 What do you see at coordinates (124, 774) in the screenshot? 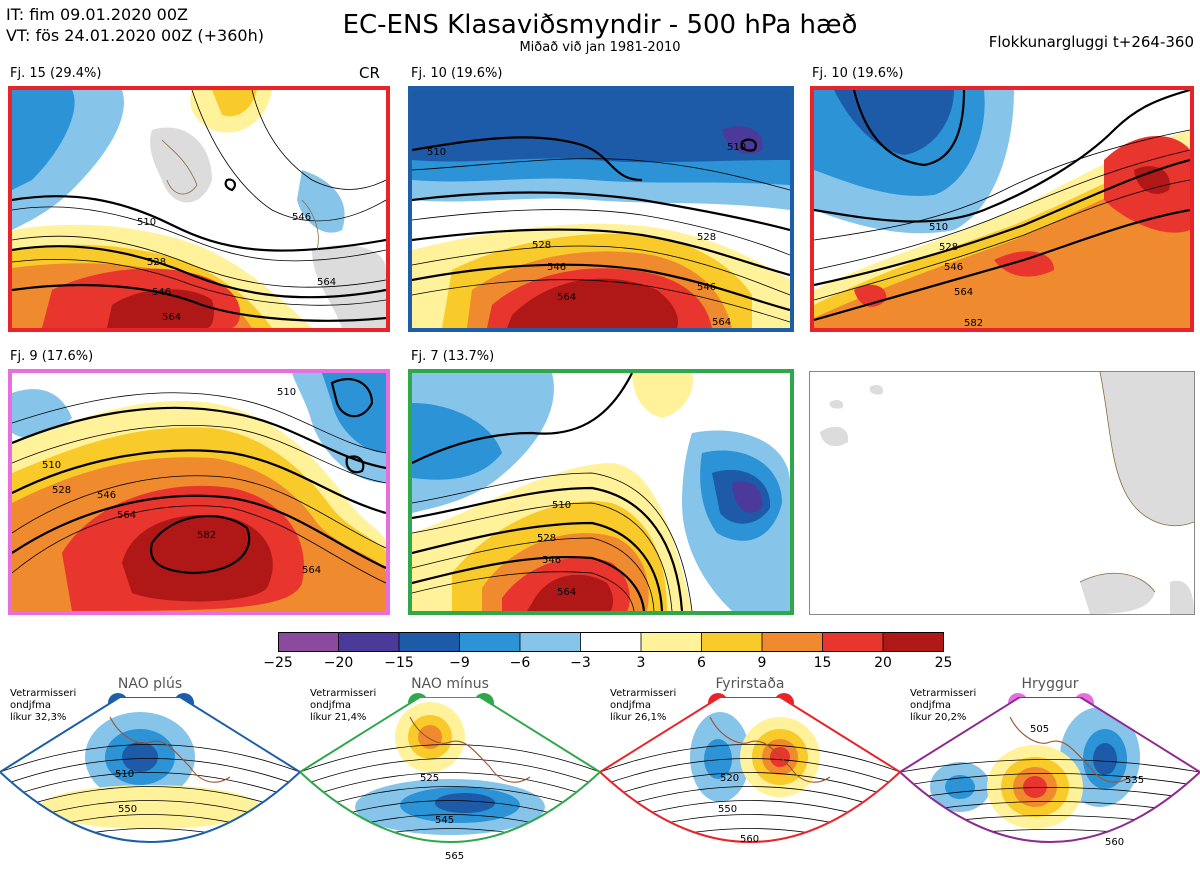
I see `regime-contour-label: 510` at bounding box center [124, 774].